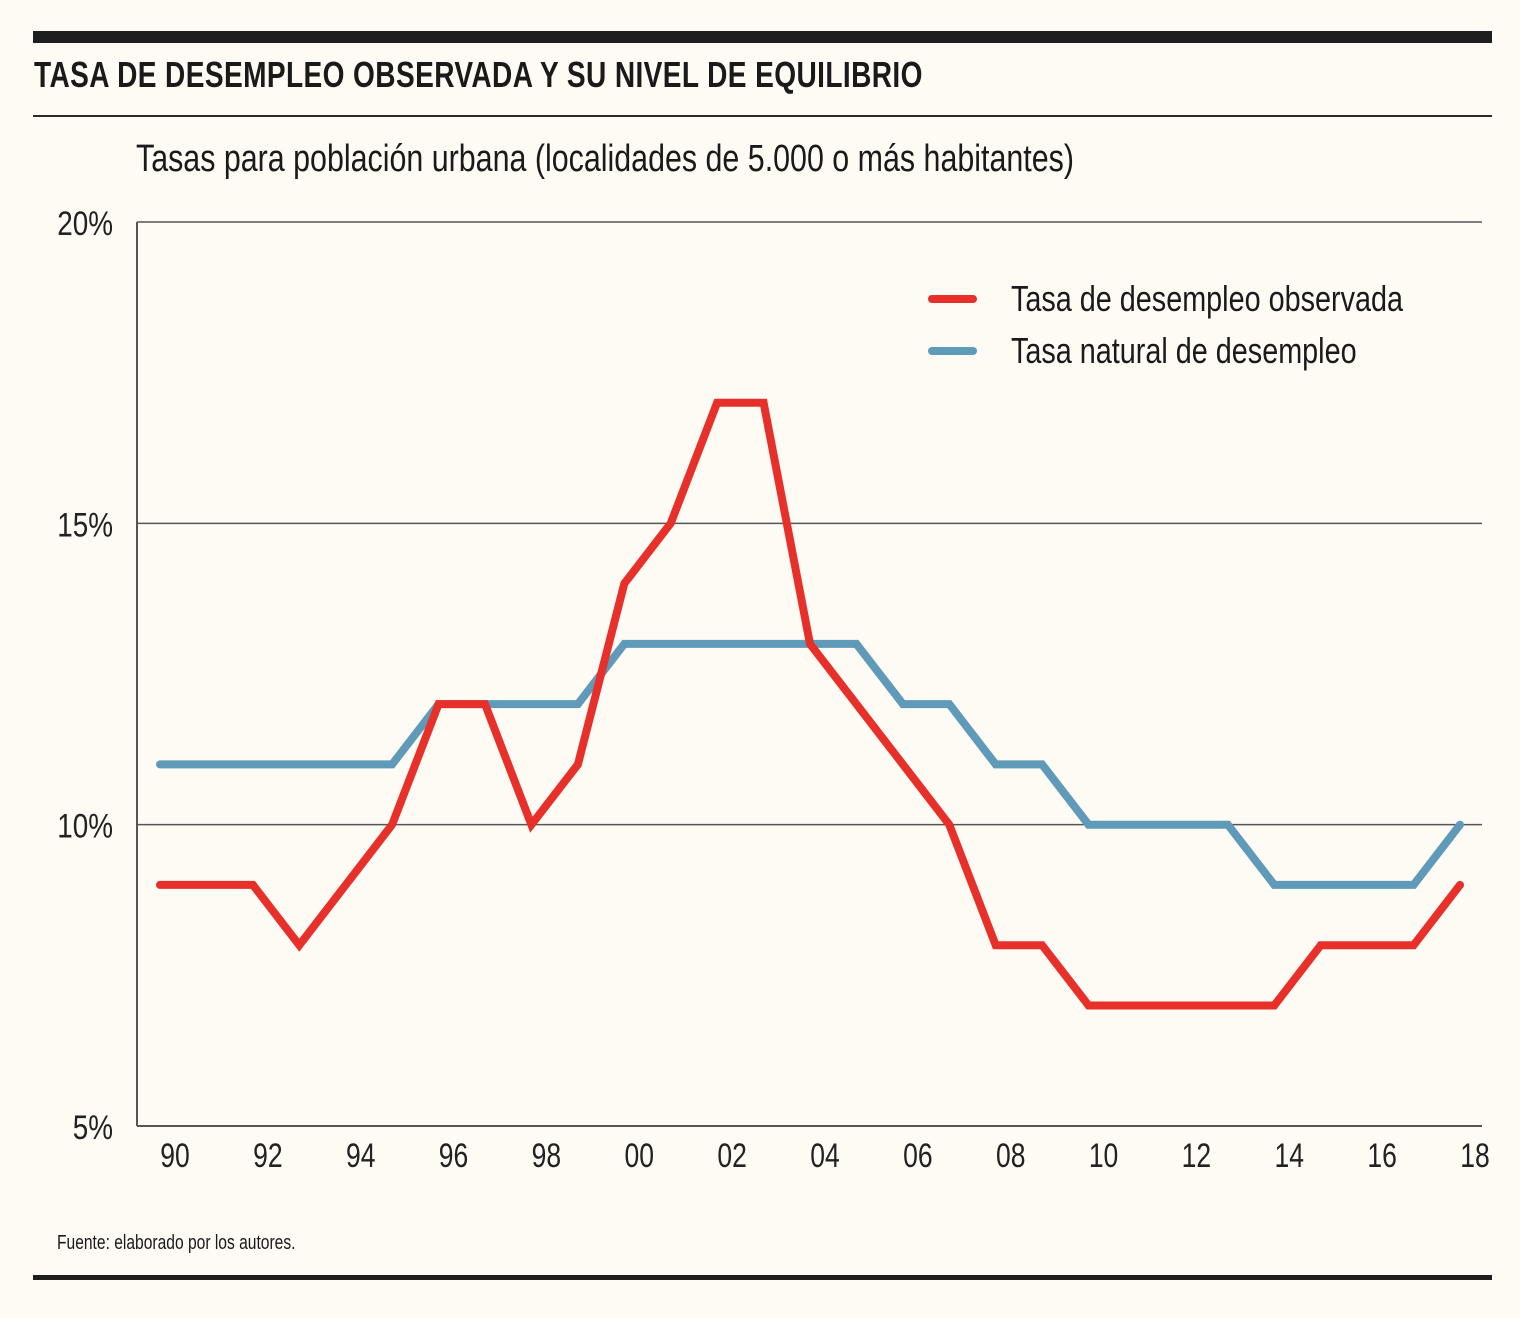 The height and width of the screenshot is (1318, 1520). I want to click on x-tick-label: 08, so click(1011, 1156).